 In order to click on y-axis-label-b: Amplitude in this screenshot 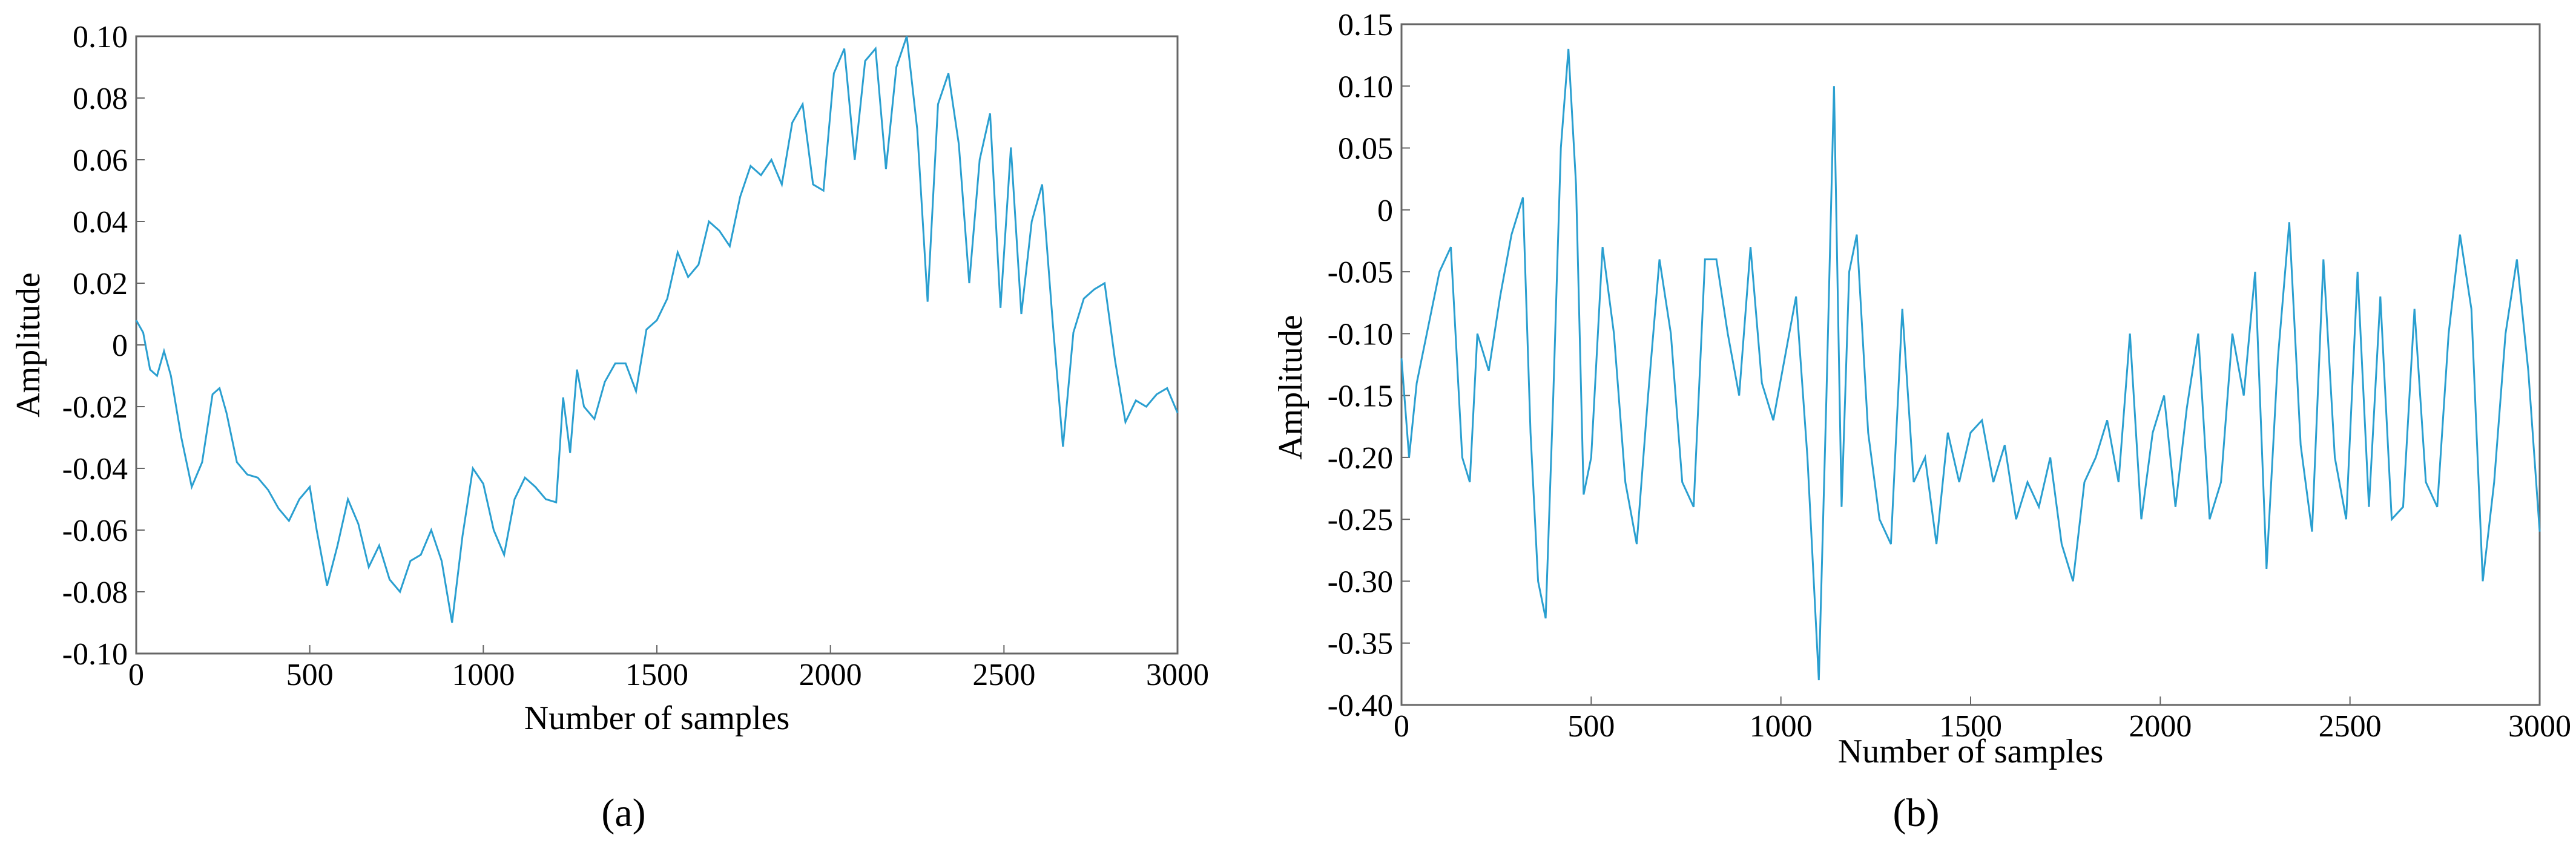, I will do `click(1290, 388)`.